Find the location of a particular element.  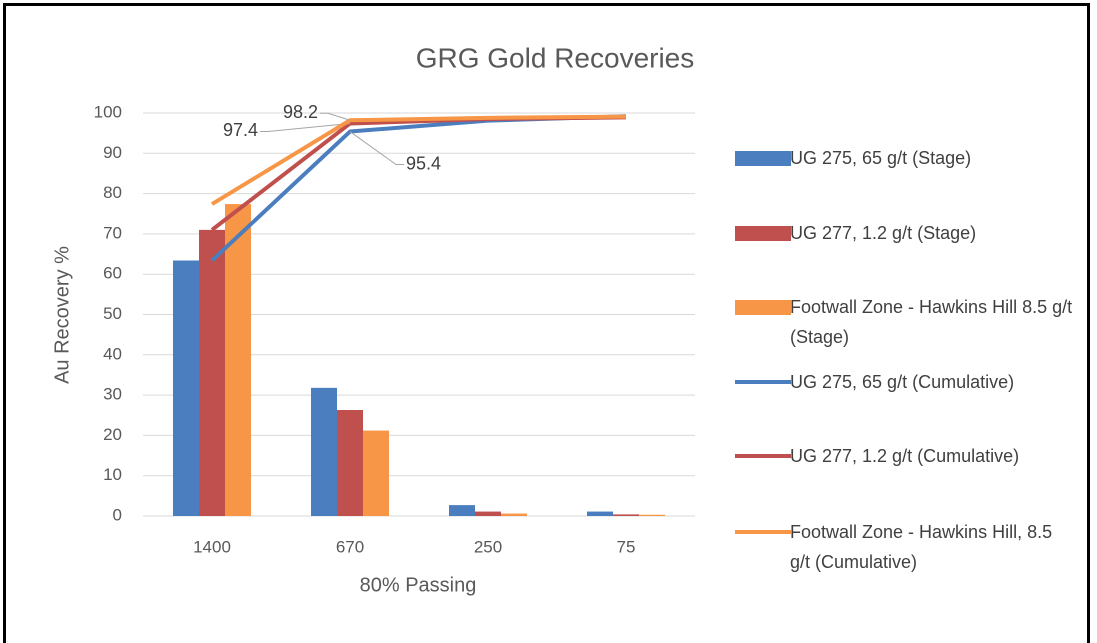

y-tick-label: 0 is located at coordinates (117, 514).